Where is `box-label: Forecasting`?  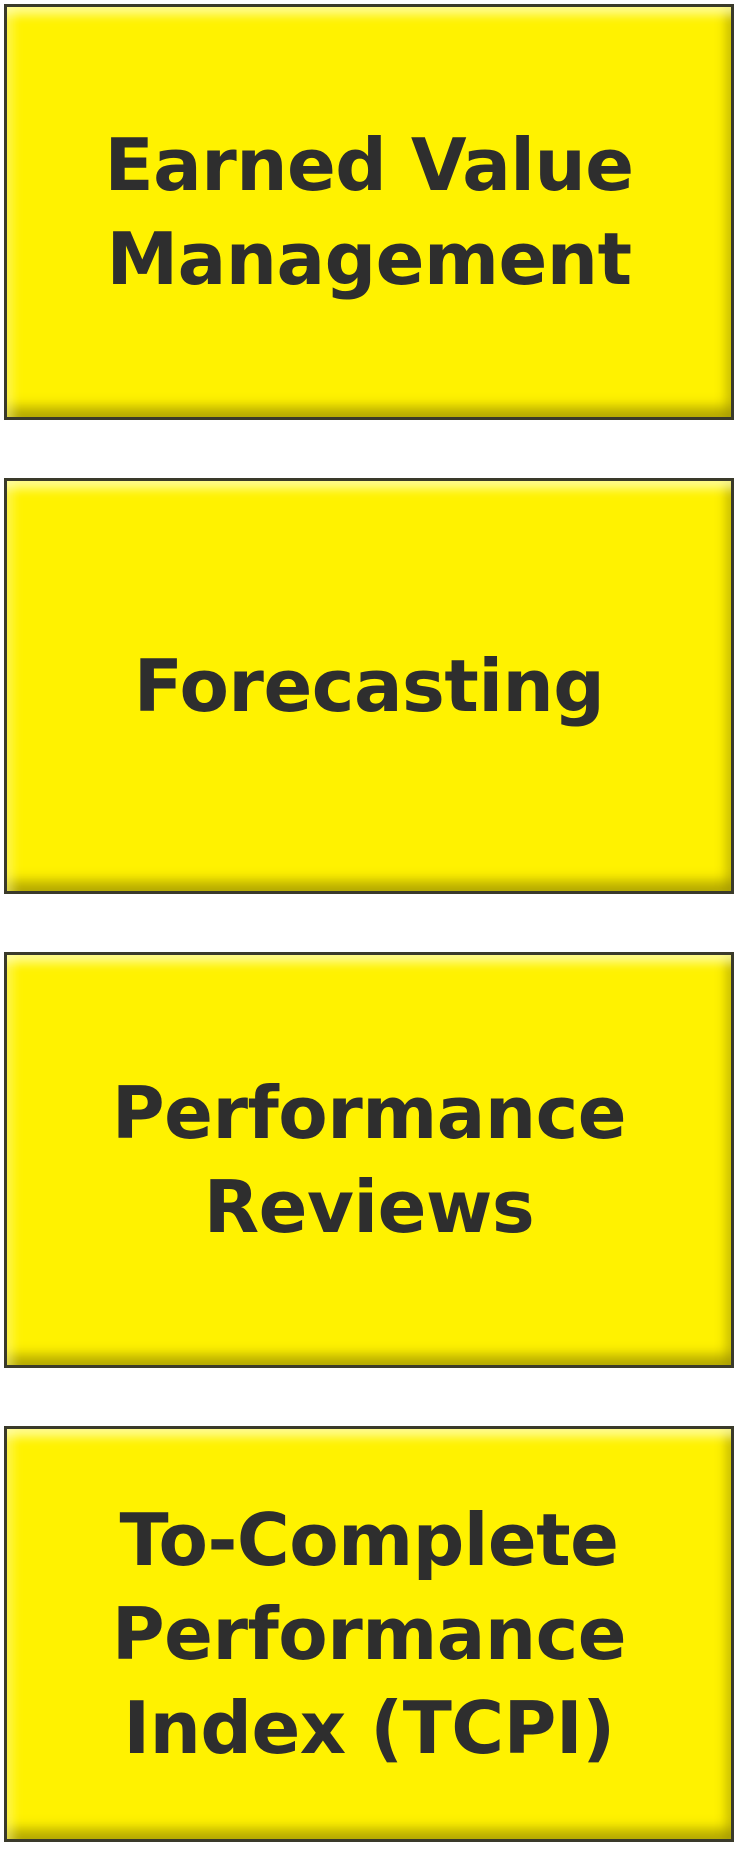
box-label: Forecasting is located at coordinates (369, 686).